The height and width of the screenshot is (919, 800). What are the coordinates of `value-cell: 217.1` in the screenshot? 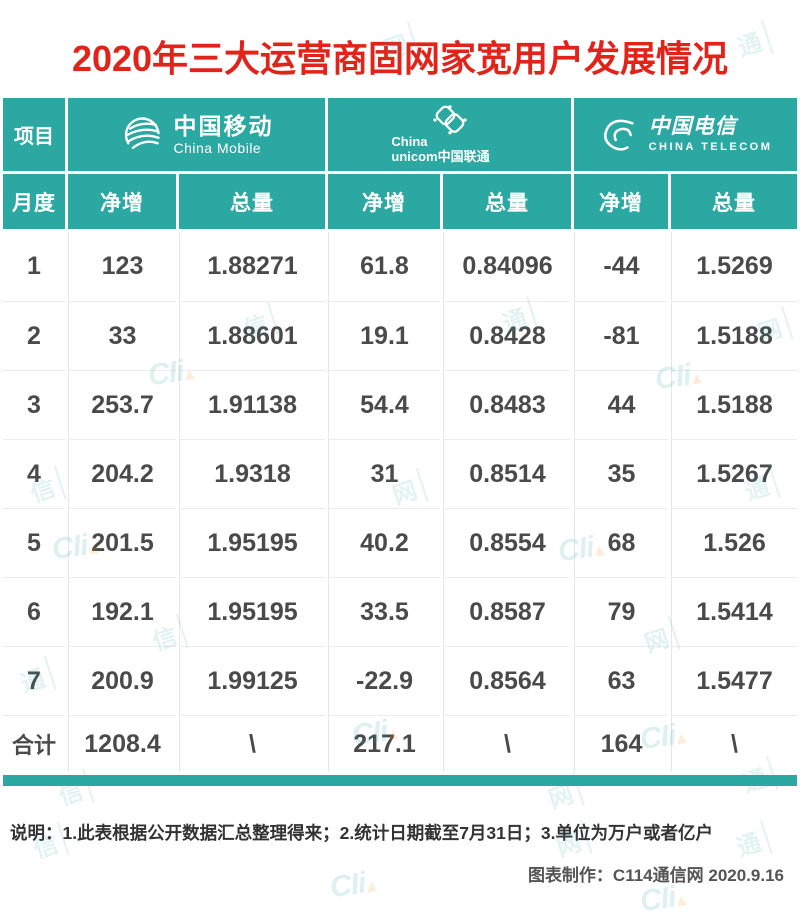 It's located at (384, 743).